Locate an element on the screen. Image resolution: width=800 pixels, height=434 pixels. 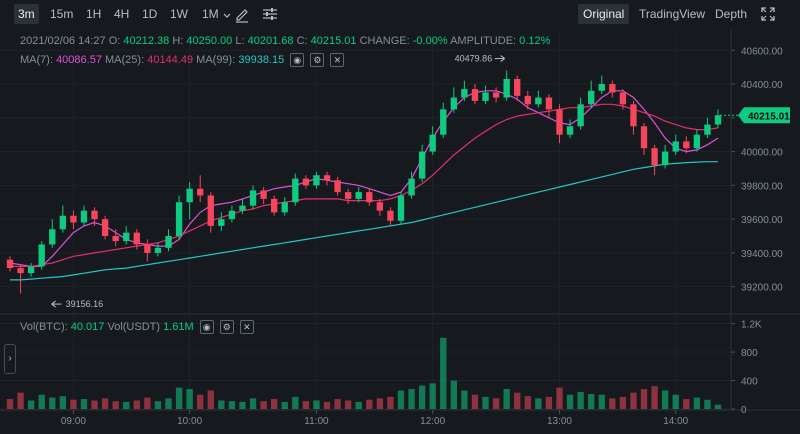
panel-toggle-handle: › is located at coordinates (10, 359).